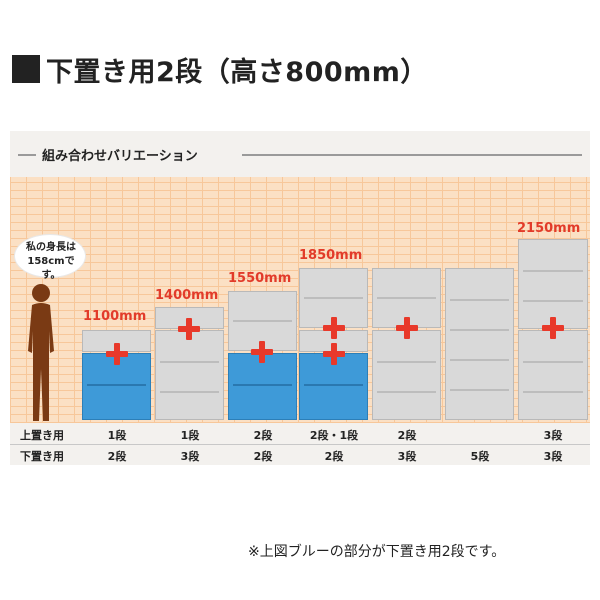 The image size is (600, 600). I want to click on header-rule-right, so click(412, 155).